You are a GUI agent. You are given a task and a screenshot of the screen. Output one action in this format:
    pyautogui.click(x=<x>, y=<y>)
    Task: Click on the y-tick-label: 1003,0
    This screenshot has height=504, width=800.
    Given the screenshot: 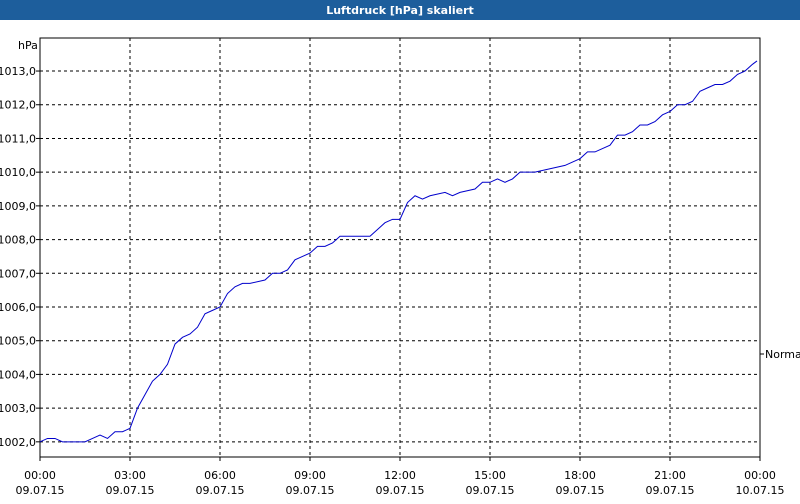 What is the action you would take?
    pyautogui.click(x=18, y=408)
    